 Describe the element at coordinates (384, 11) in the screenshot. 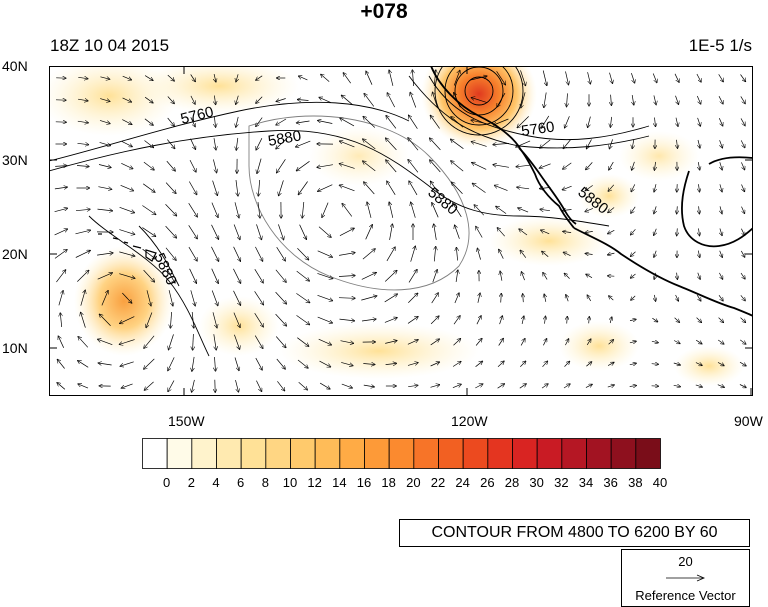

I see `plot-title: +078` at that location.